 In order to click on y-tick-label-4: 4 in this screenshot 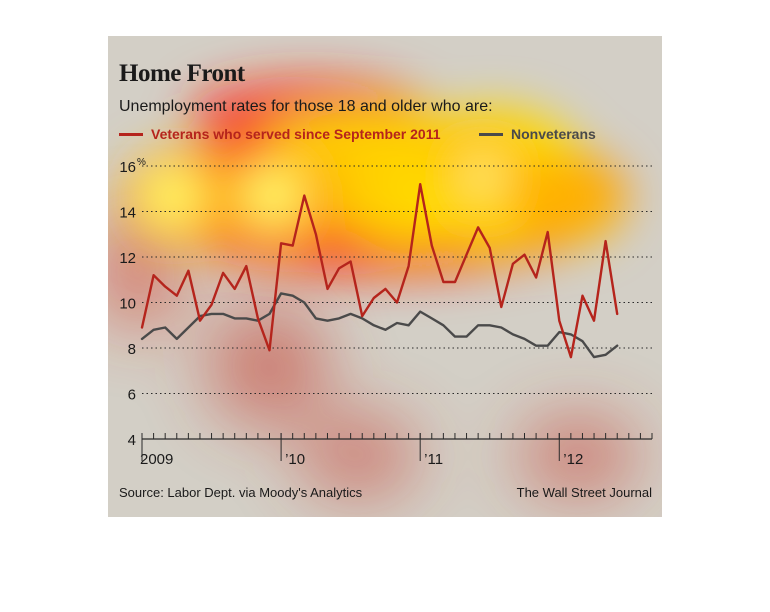, I will do `click(132, 440)`.